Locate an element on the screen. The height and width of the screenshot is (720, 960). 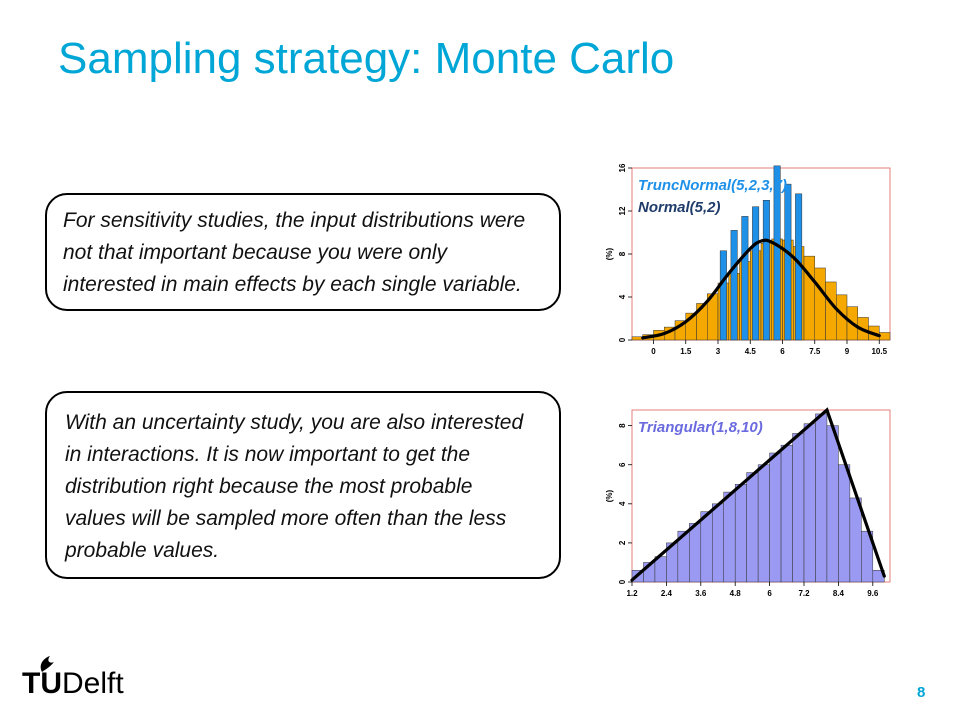
textbox-line: not that important because you were only is located at coordinates (255, 252).